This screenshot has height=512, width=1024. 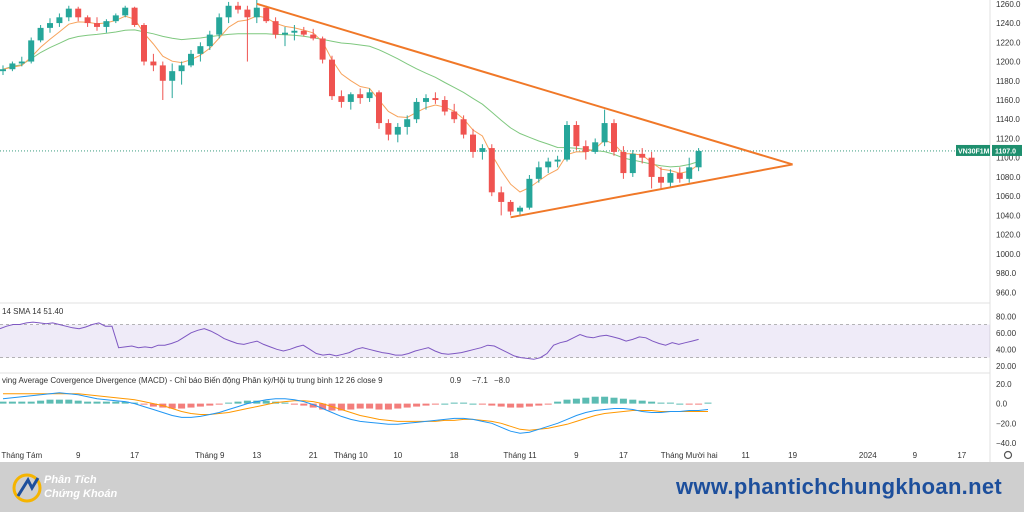 I want to click on logo-text-line1: Phân Tích, so click(x=70, y=480).